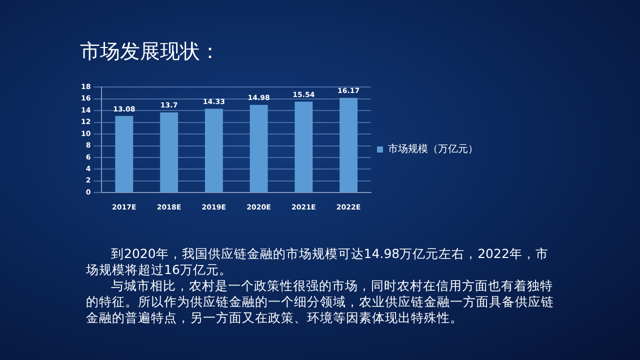 Image resolution: width=640 pixels, height=360 pixels. Describe the element at coordinates (320, 302) in the screenshot. I see `text: 与城市相比，农村是一个政策性很强的市场，同时农村在信用方面也有着独特的特征。所以作为供应链金融的一个细分领域，农业供应链金融一方面具备供应链金融的普遍特点，另一方面又在政策、环境等因素体现出特殊性。` at that location.